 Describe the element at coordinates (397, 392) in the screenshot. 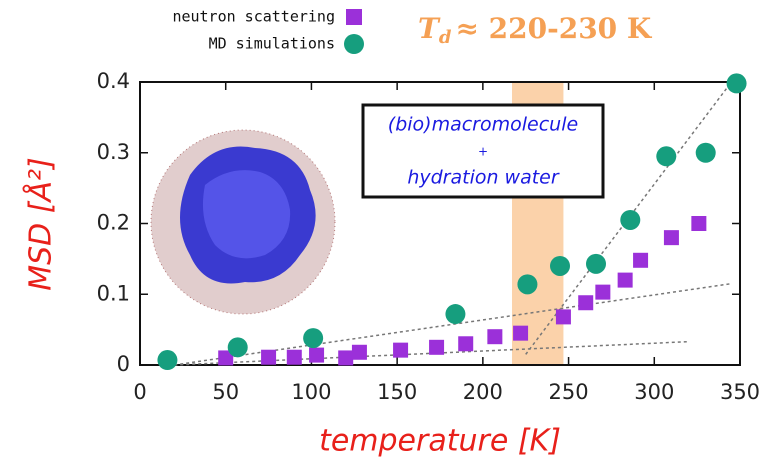

I see `x-tick-label: 150` at that location.